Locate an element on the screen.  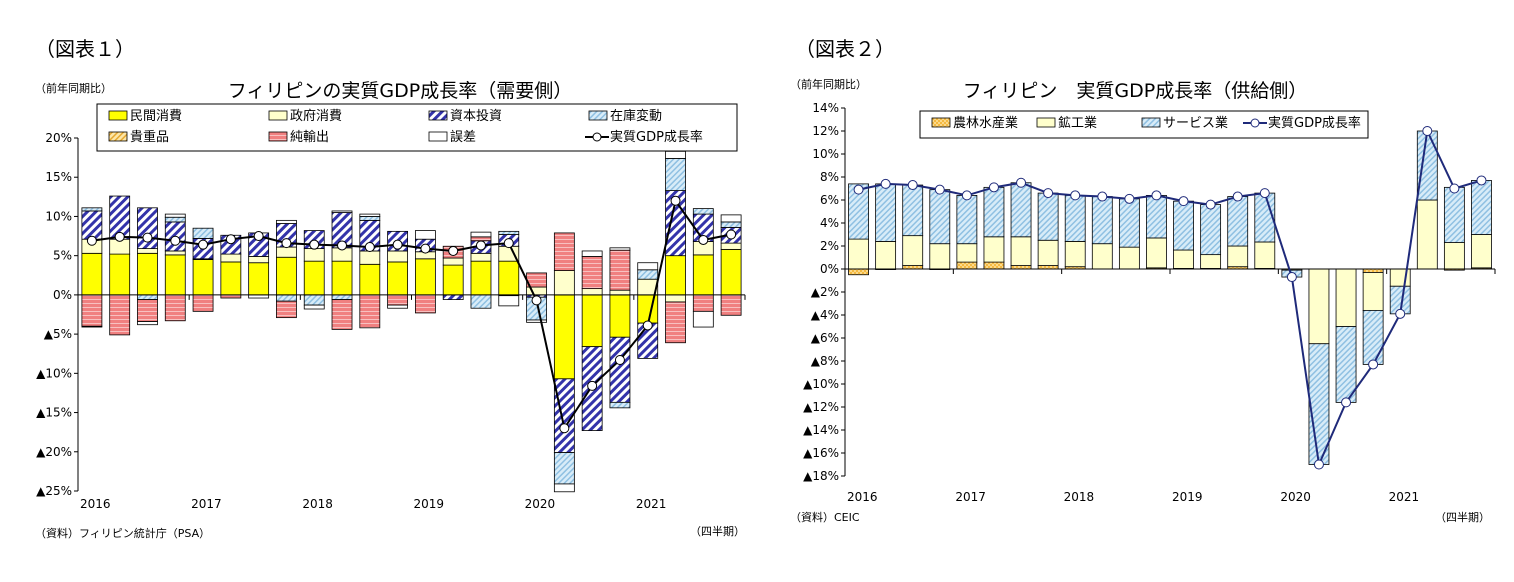
legend-label: 誤差 is located at coordinates (463, 137).